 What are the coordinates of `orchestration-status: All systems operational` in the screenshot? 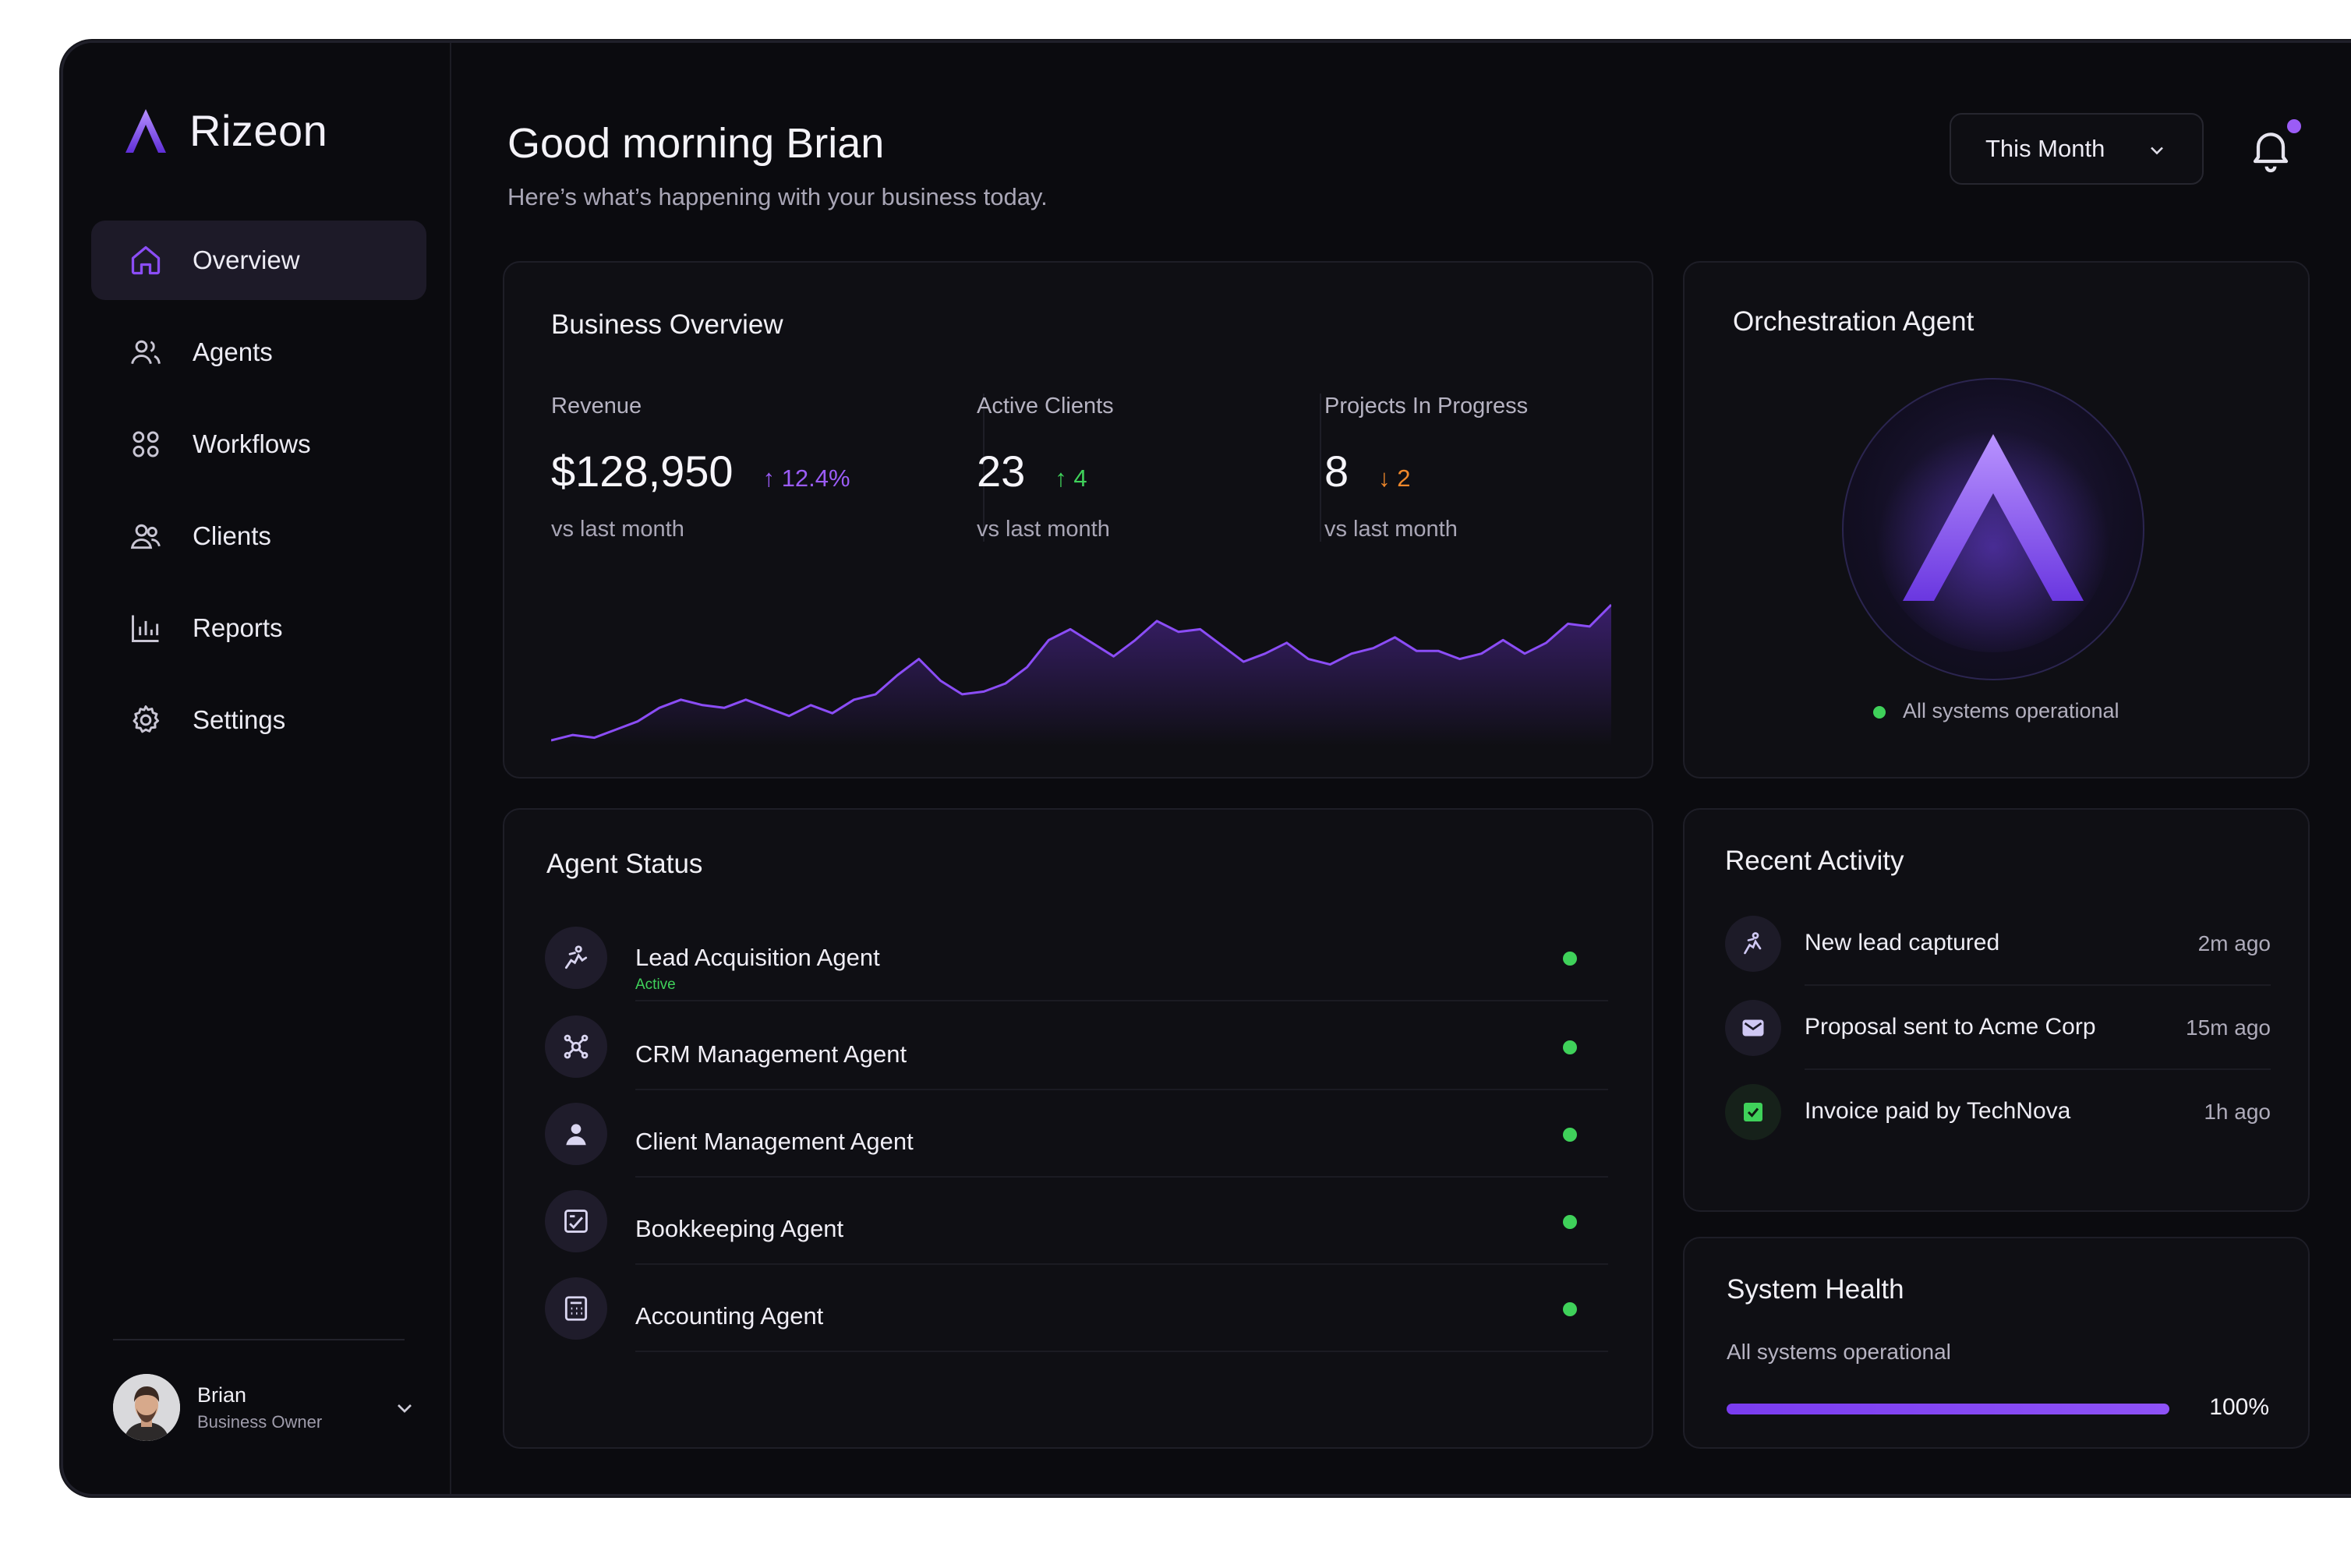 It's located at (1996, 711).